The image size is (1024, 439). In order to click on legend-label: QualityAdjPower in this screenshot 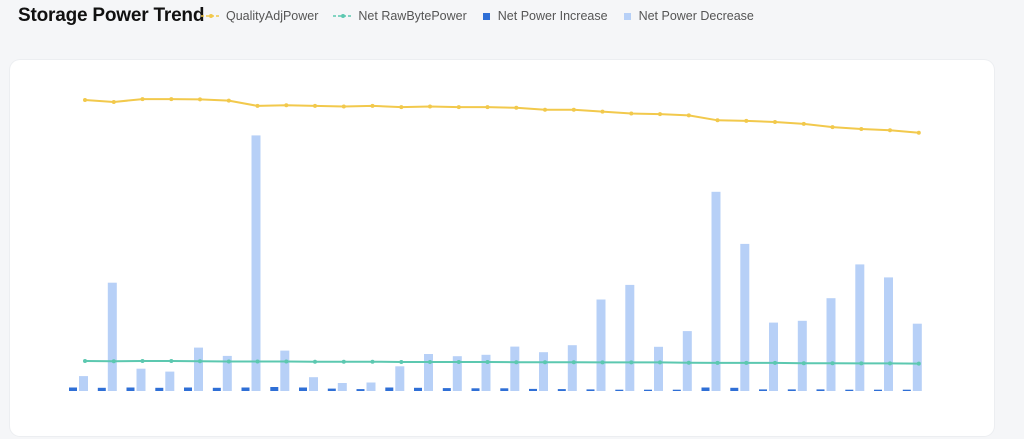, I will do `click(272, 16)`.